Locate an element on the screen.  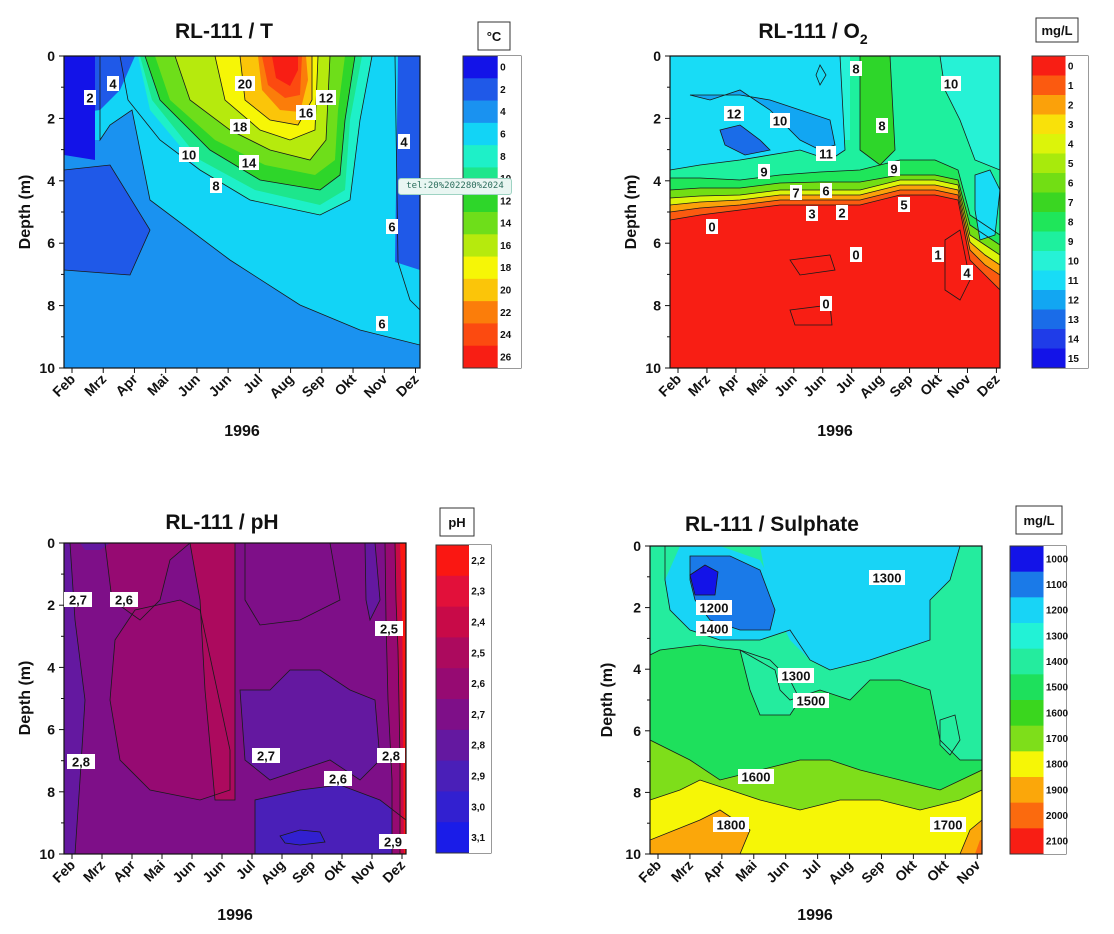
colorbar-label: 8 is located at coordinates (503, 157).